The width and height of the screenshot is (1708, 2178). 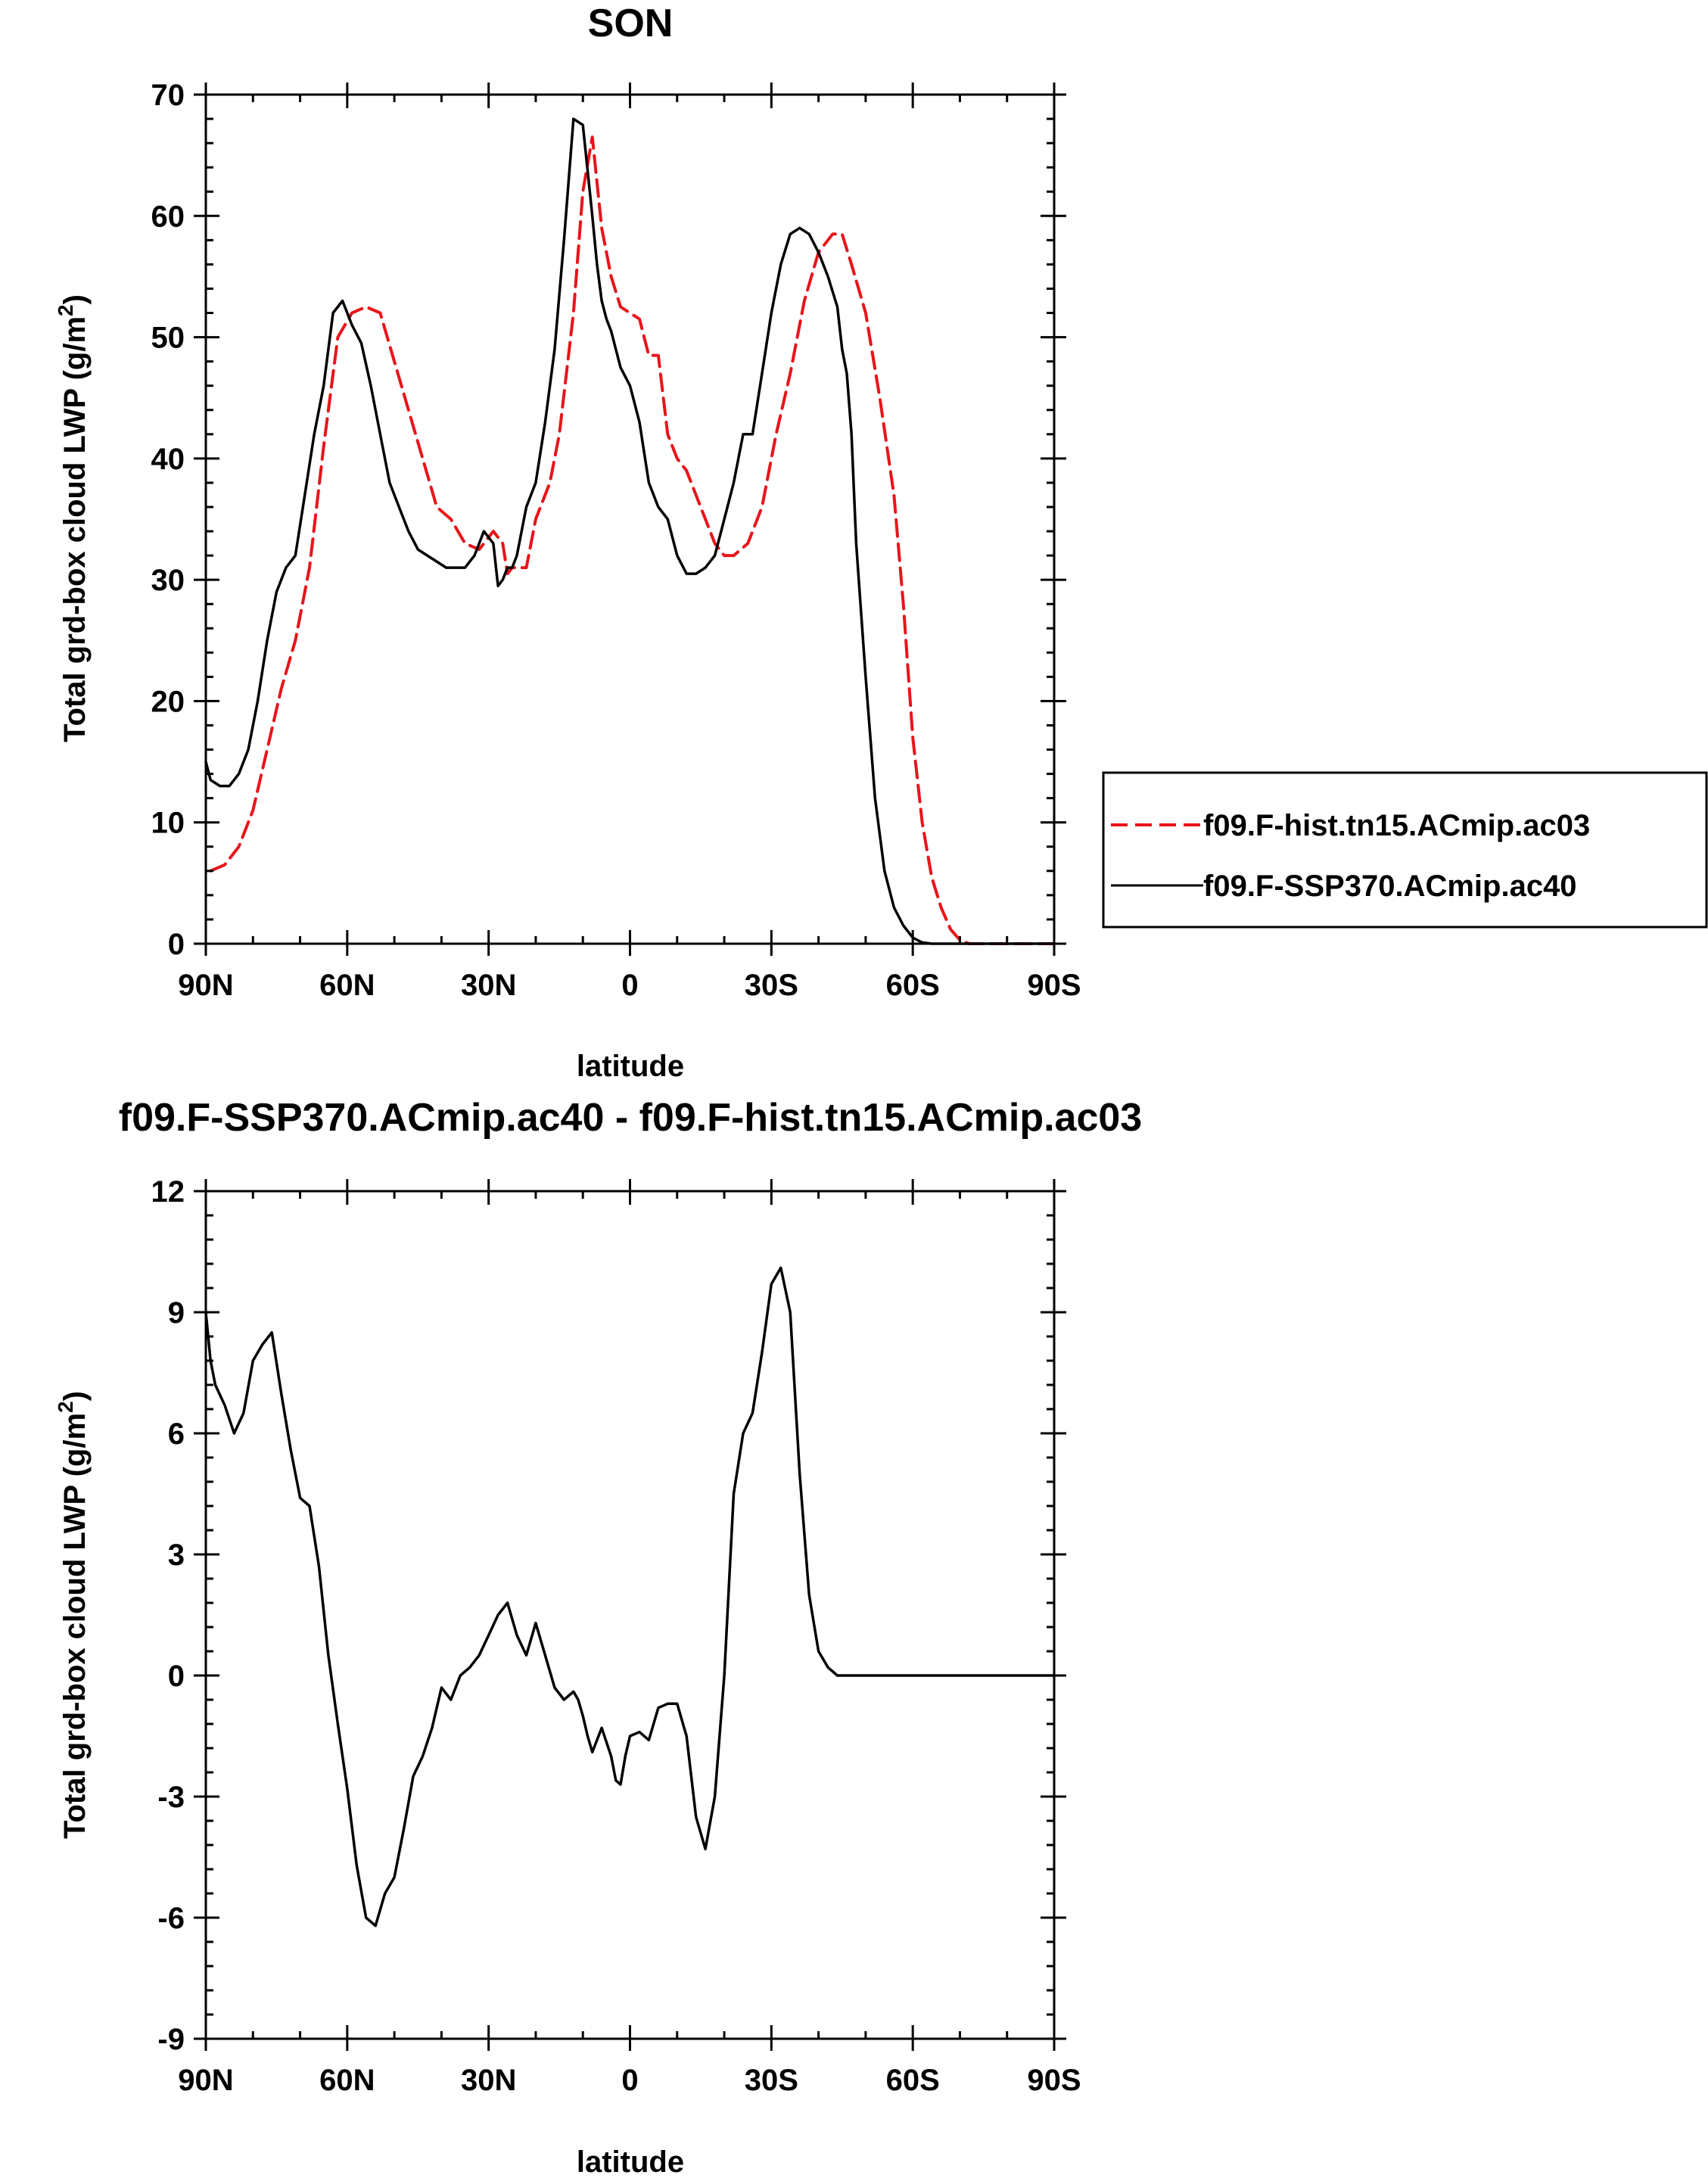 I want to click on legend-label-hist: f09.F-hist.tn15.ACmip.ac03, so click(x=1396, y=826).